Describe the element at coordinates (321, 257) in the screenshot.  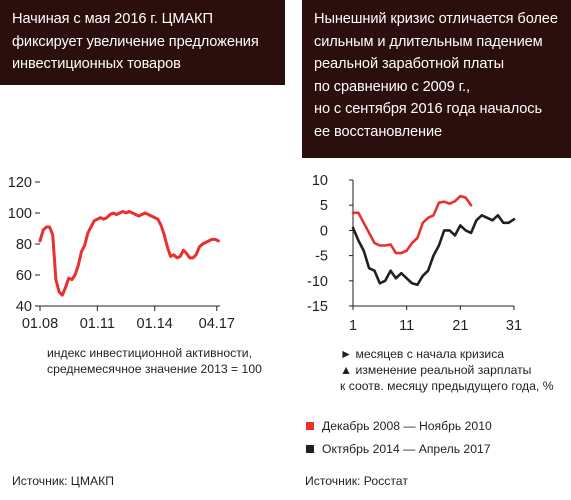
I see `y-tick-label: -5` at that location.